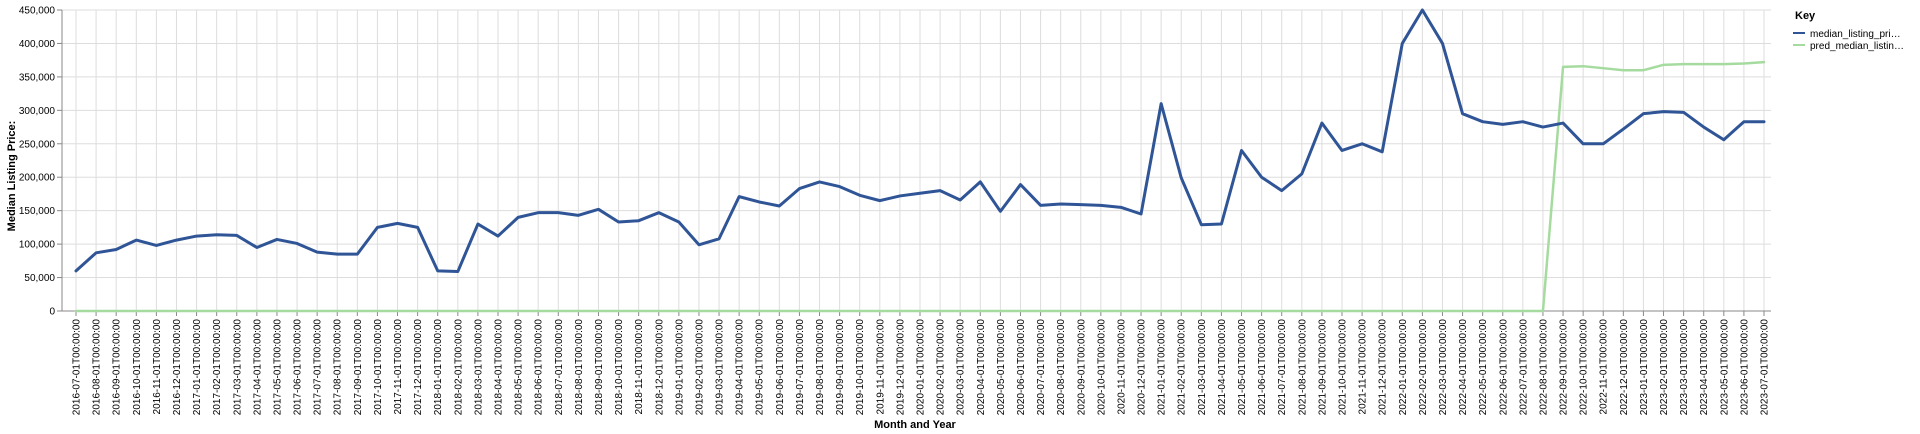 This screenshot has width=1920, height=434. What do you see at coordinates (900, 367) in the screenshot?
I see `x-tick-label: 2019-12-01T00:00:00` at bounding box center [900, 367].